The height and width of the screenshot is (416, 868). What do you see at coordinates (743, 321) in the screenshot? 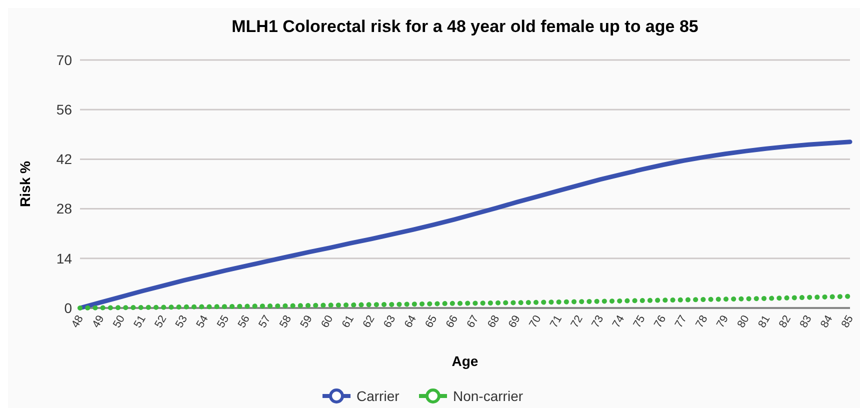
I see `x-tick-label: 80` at bounding box center [743, 321].